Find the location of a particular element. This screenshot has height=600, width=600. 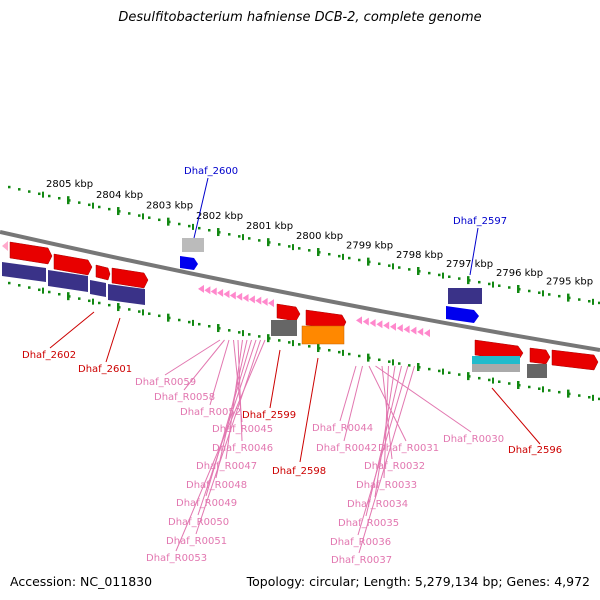

trna-label-right: Dhaf_R0044 is located at coordinates (342, 428).